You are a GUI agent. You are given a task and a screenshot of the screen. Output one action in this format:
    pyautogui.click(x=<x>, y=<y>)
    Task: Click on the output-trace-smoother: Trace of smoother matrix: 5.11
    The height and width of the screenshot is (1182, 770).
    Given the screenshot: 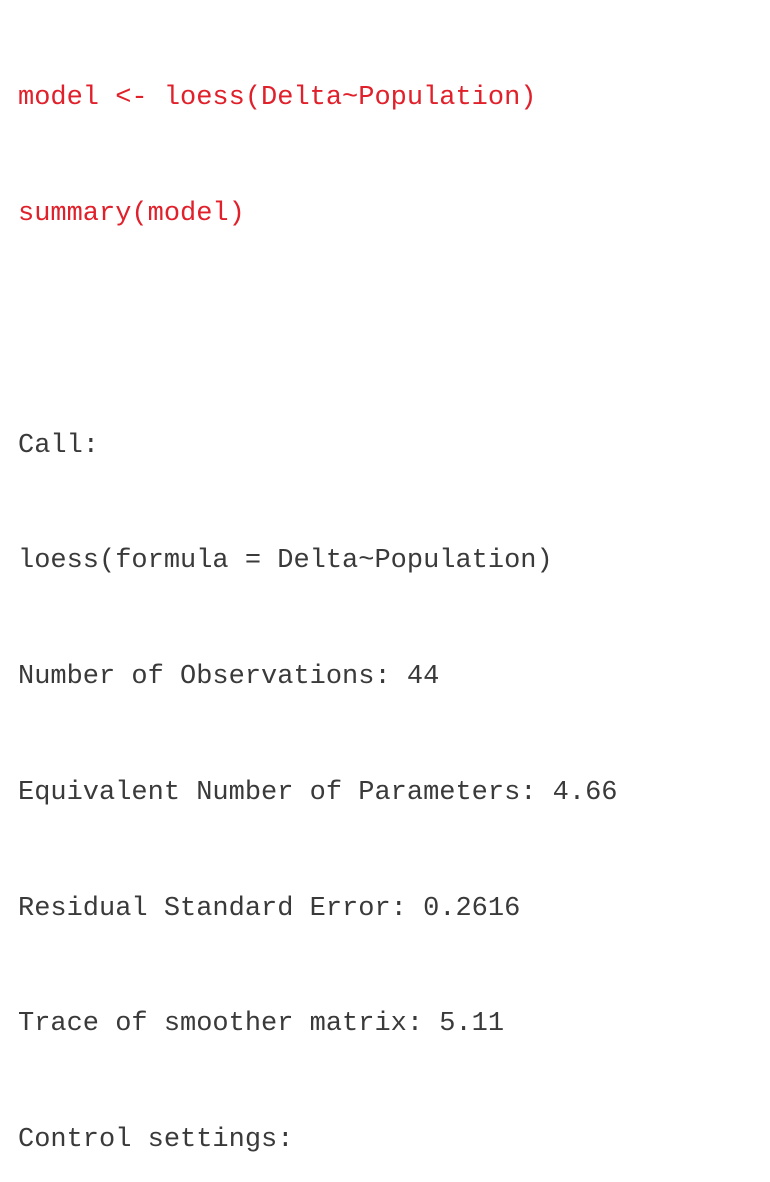 What is the action you would take?
    pyautogui.click(x=261, y=1024)
    